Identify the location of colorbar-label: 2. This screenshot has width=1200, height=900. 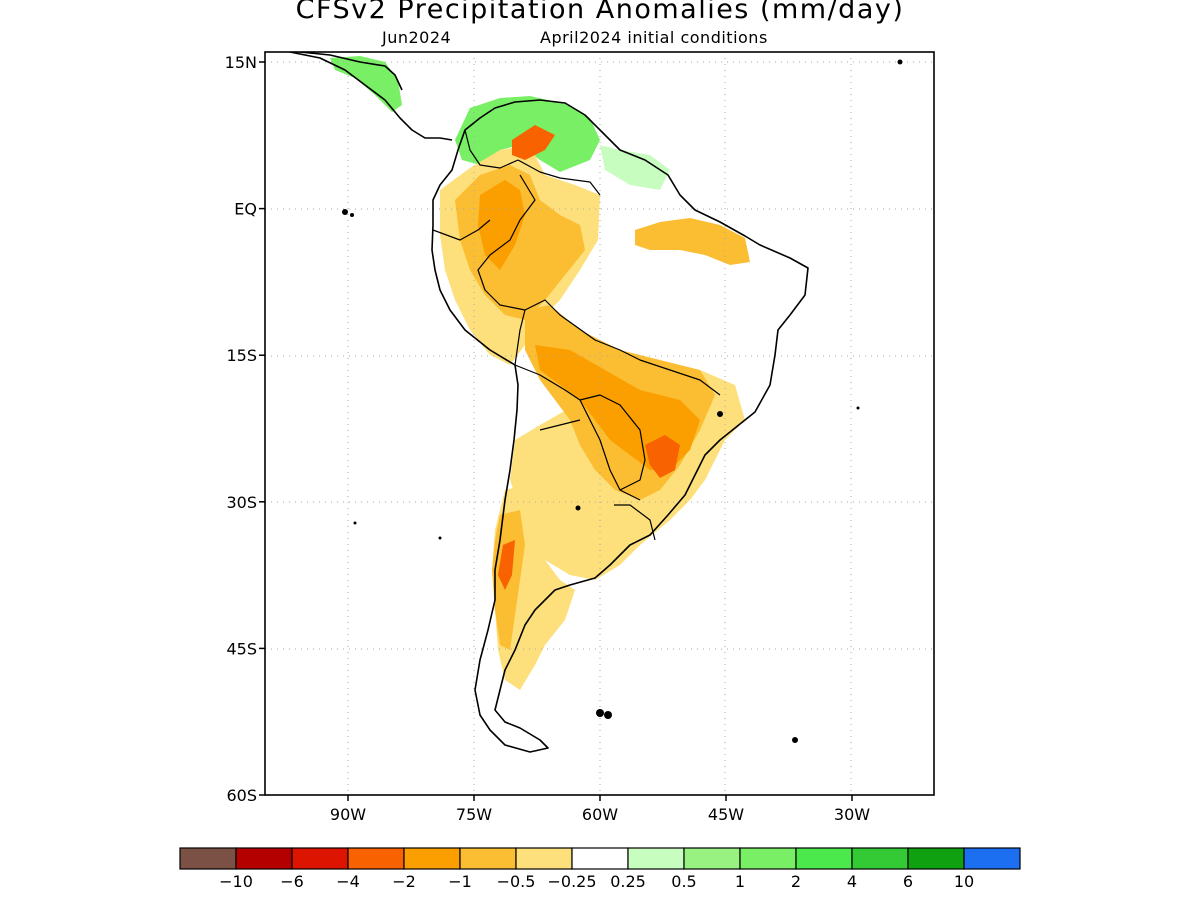
(796, 881).